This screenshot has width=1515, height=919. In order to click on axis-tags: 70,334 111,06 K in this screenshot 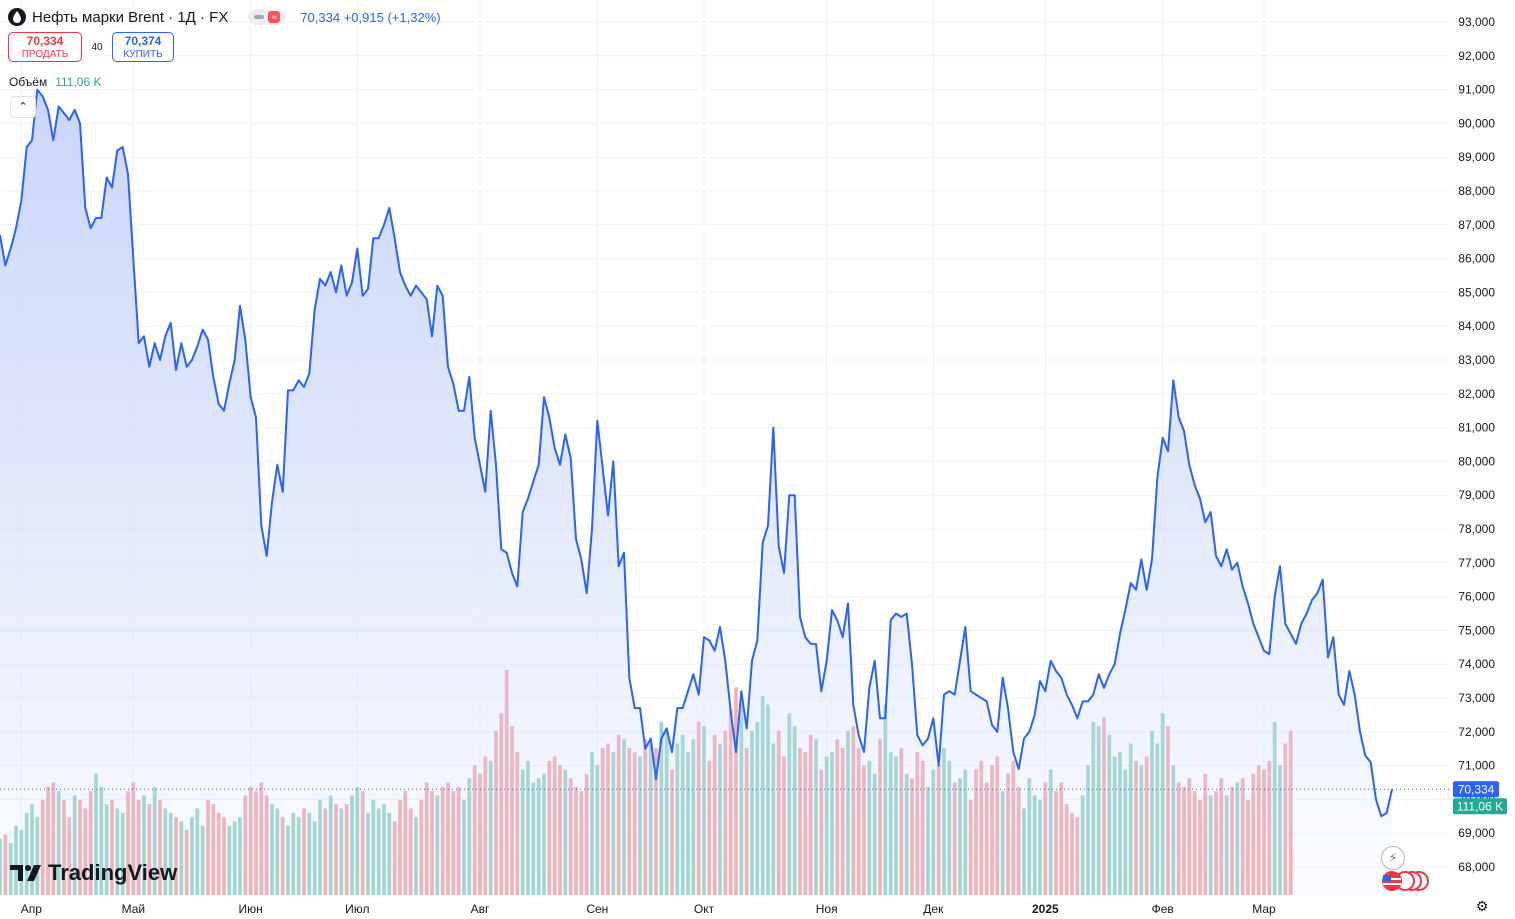, I will do `click(1480, 798)`.